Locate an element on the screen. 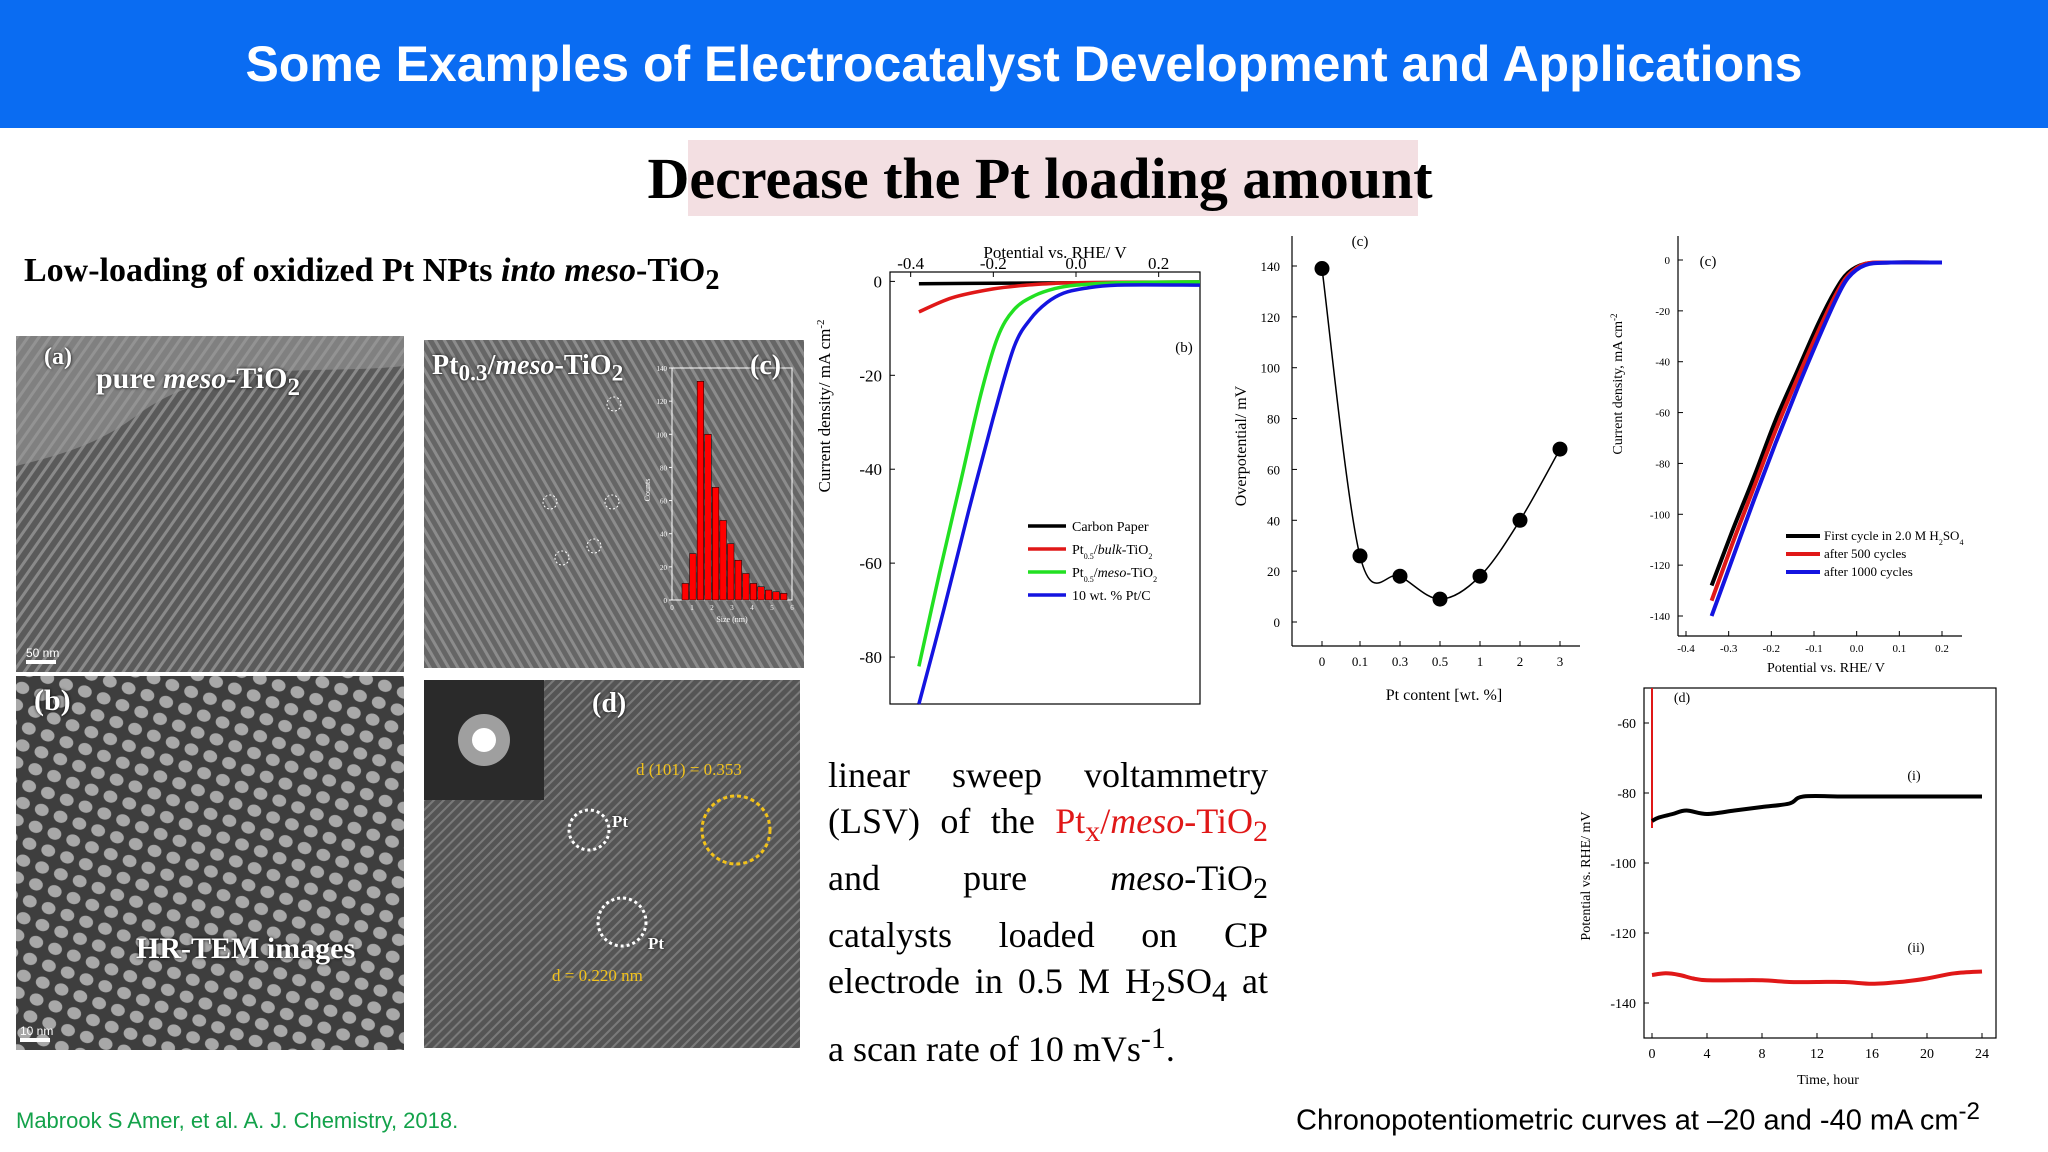 The height and width of the screenshot is (1152, 2048). lsv-legend-label: Pt0.5/meso-TiO2 is located at coordinates (1114, 575).